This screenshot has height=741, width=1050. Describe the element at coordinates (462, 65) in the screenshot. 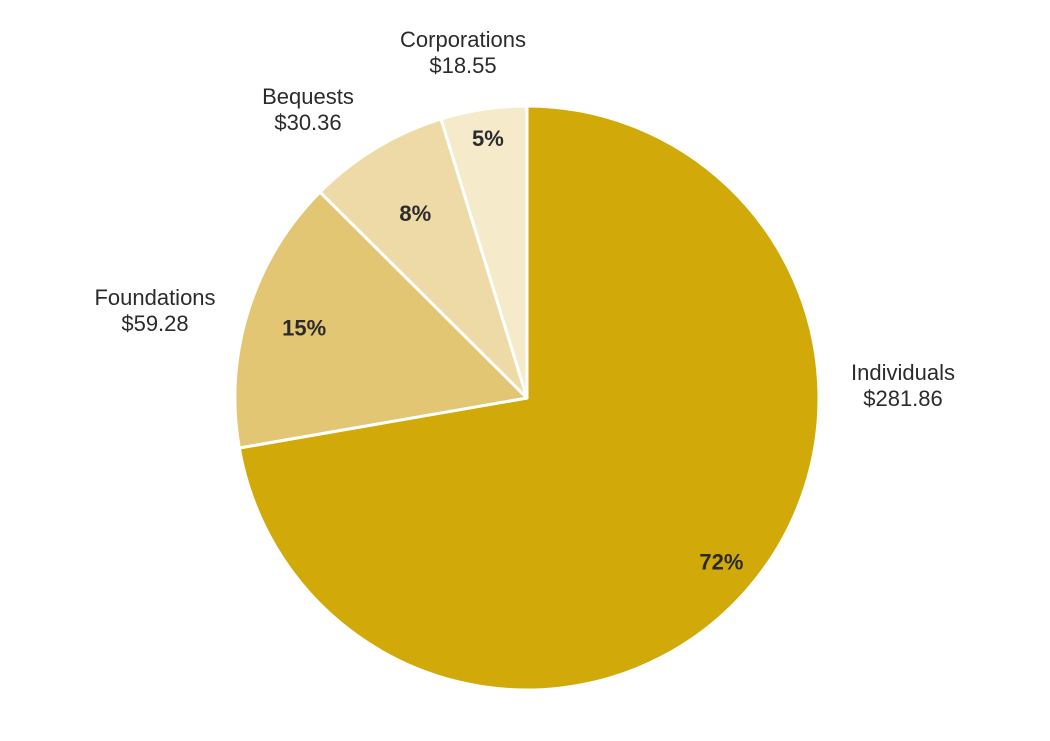

I see `value-label-corporations: $18.55` at that location.